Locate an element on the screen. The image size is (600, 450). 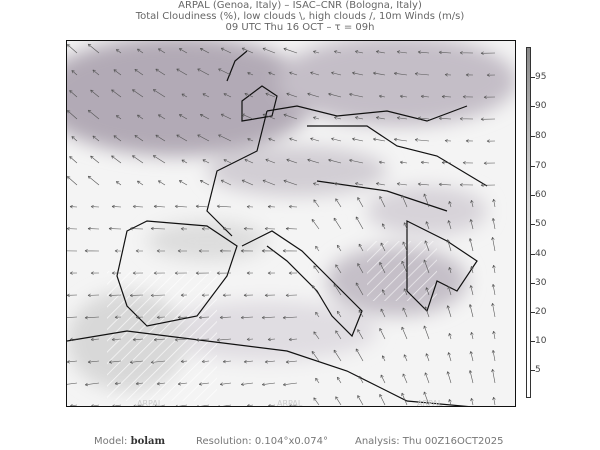
colorbar-label: 20 is located at coordinates (541, 312).